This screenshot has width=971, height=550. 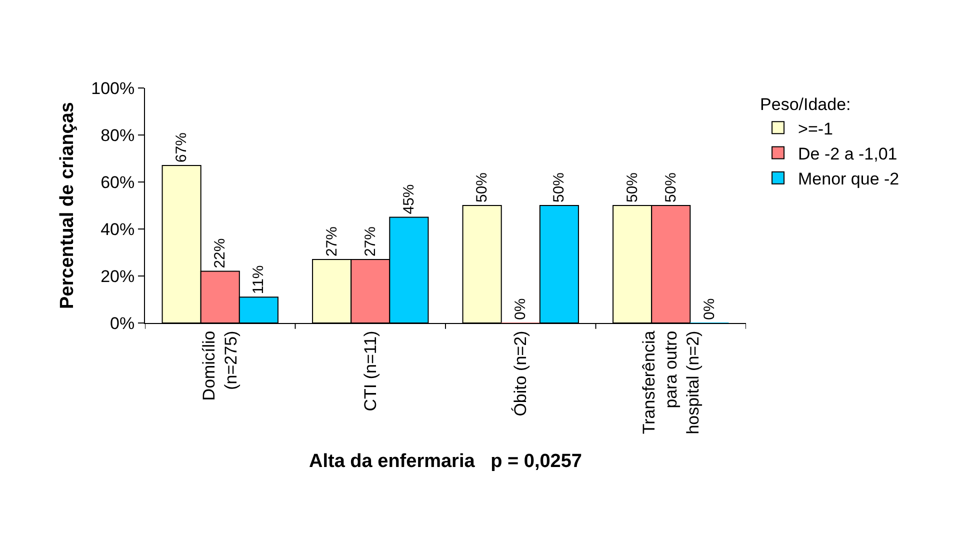 I want to click on x-tick-label: CTI (n=11), so click(x=370, y=371).